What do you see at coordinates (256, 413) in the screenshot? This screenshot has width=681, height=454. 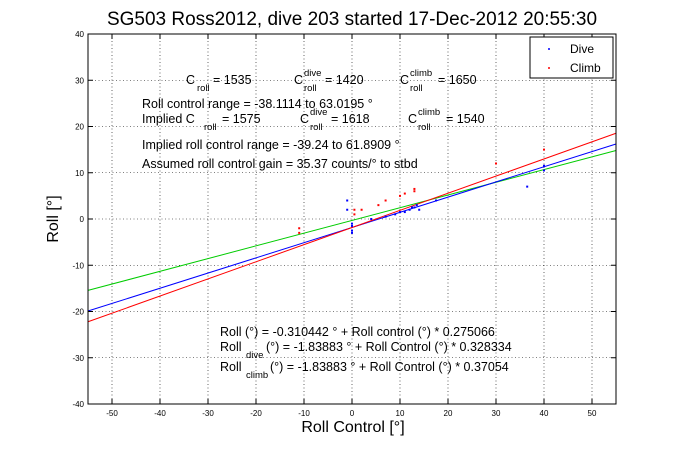 I see `x-tick-label: -20` at bounding box center [256, 413].